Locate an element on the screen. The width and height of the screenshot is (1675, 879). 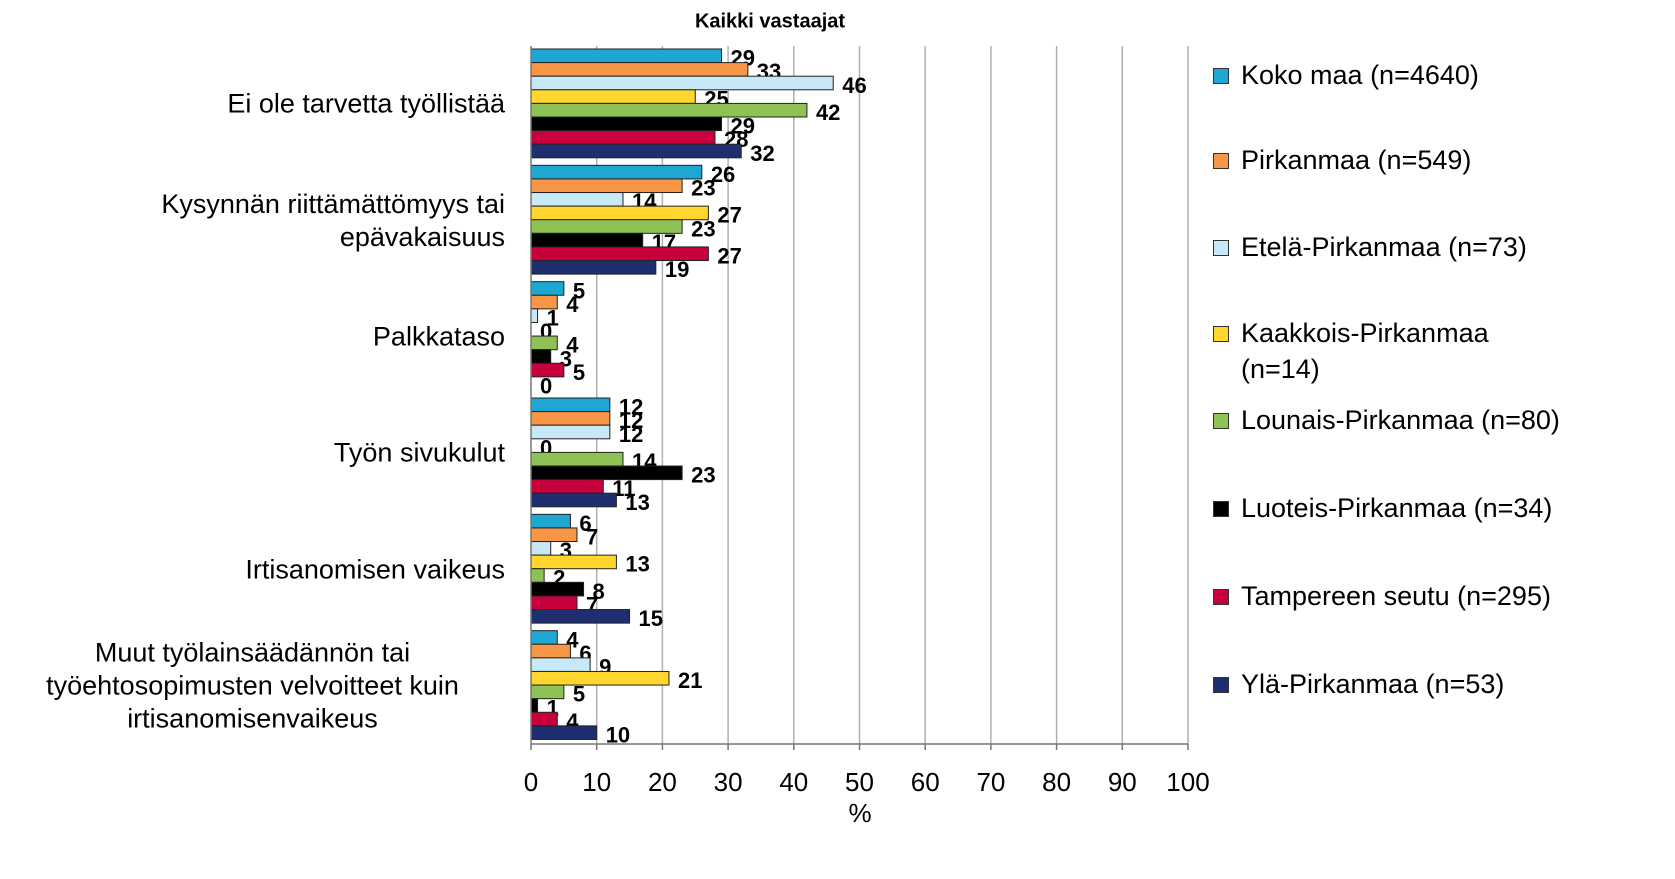
legend-label: Ylä-Pirkanmaa (n=53) is located at coordinates (1373, 684).